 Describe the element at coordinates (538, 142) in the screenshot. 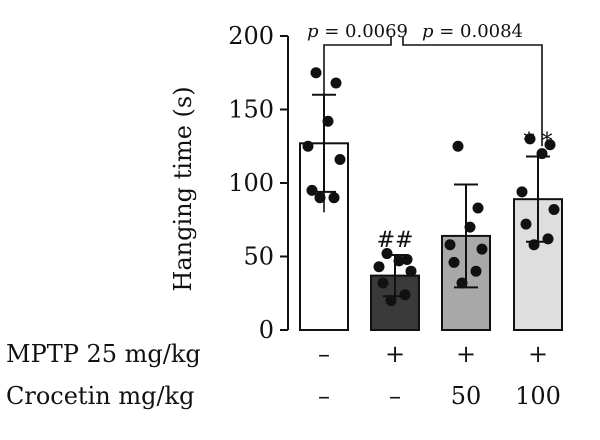

I see `significance-marker: * *` at that location.